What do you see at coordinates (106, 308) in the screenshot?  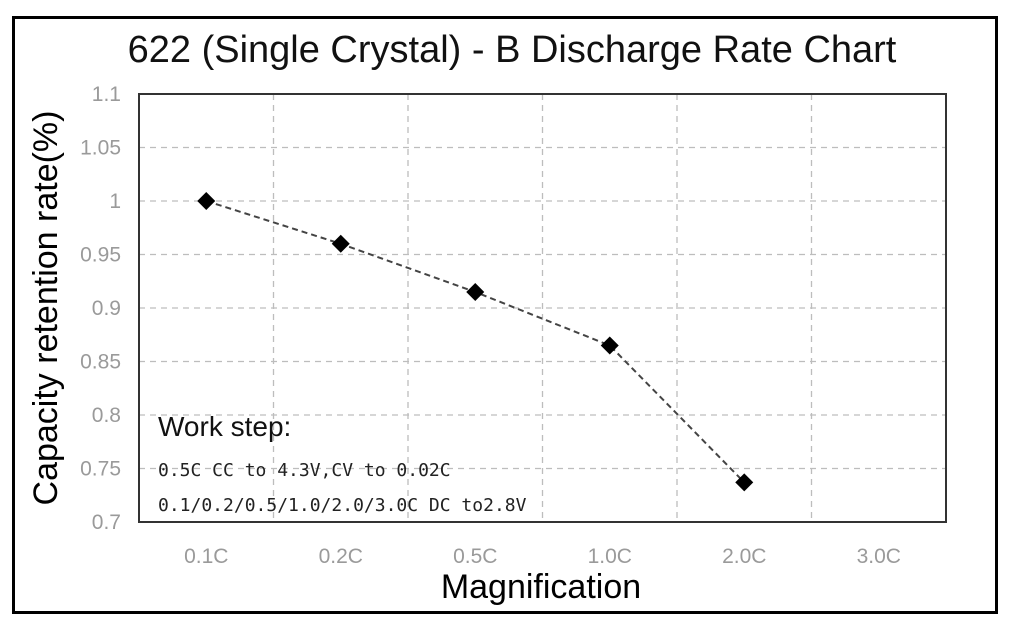 I see `y-tick-label: 0.9` at bounding box center [106, 308].